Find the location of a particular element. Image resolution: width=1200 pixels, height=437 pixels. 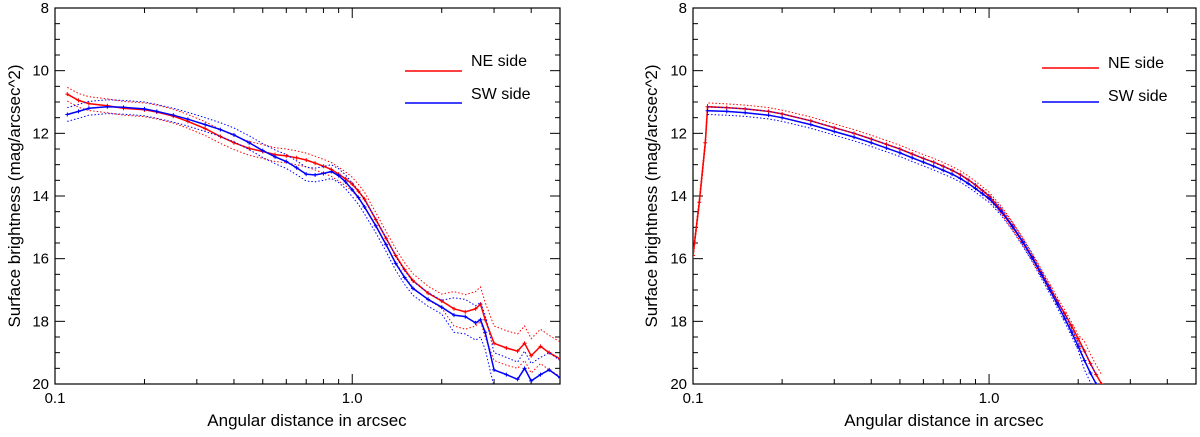

y-axis-label: Surface brightness (mag/arcsec^2) is located at coordinates (651, 195).